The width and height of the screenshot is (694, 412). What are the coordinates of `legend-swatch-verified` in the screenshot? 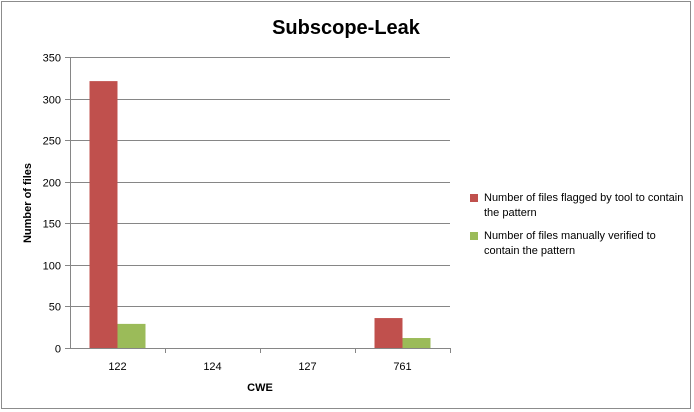 It's located at (474, 236).